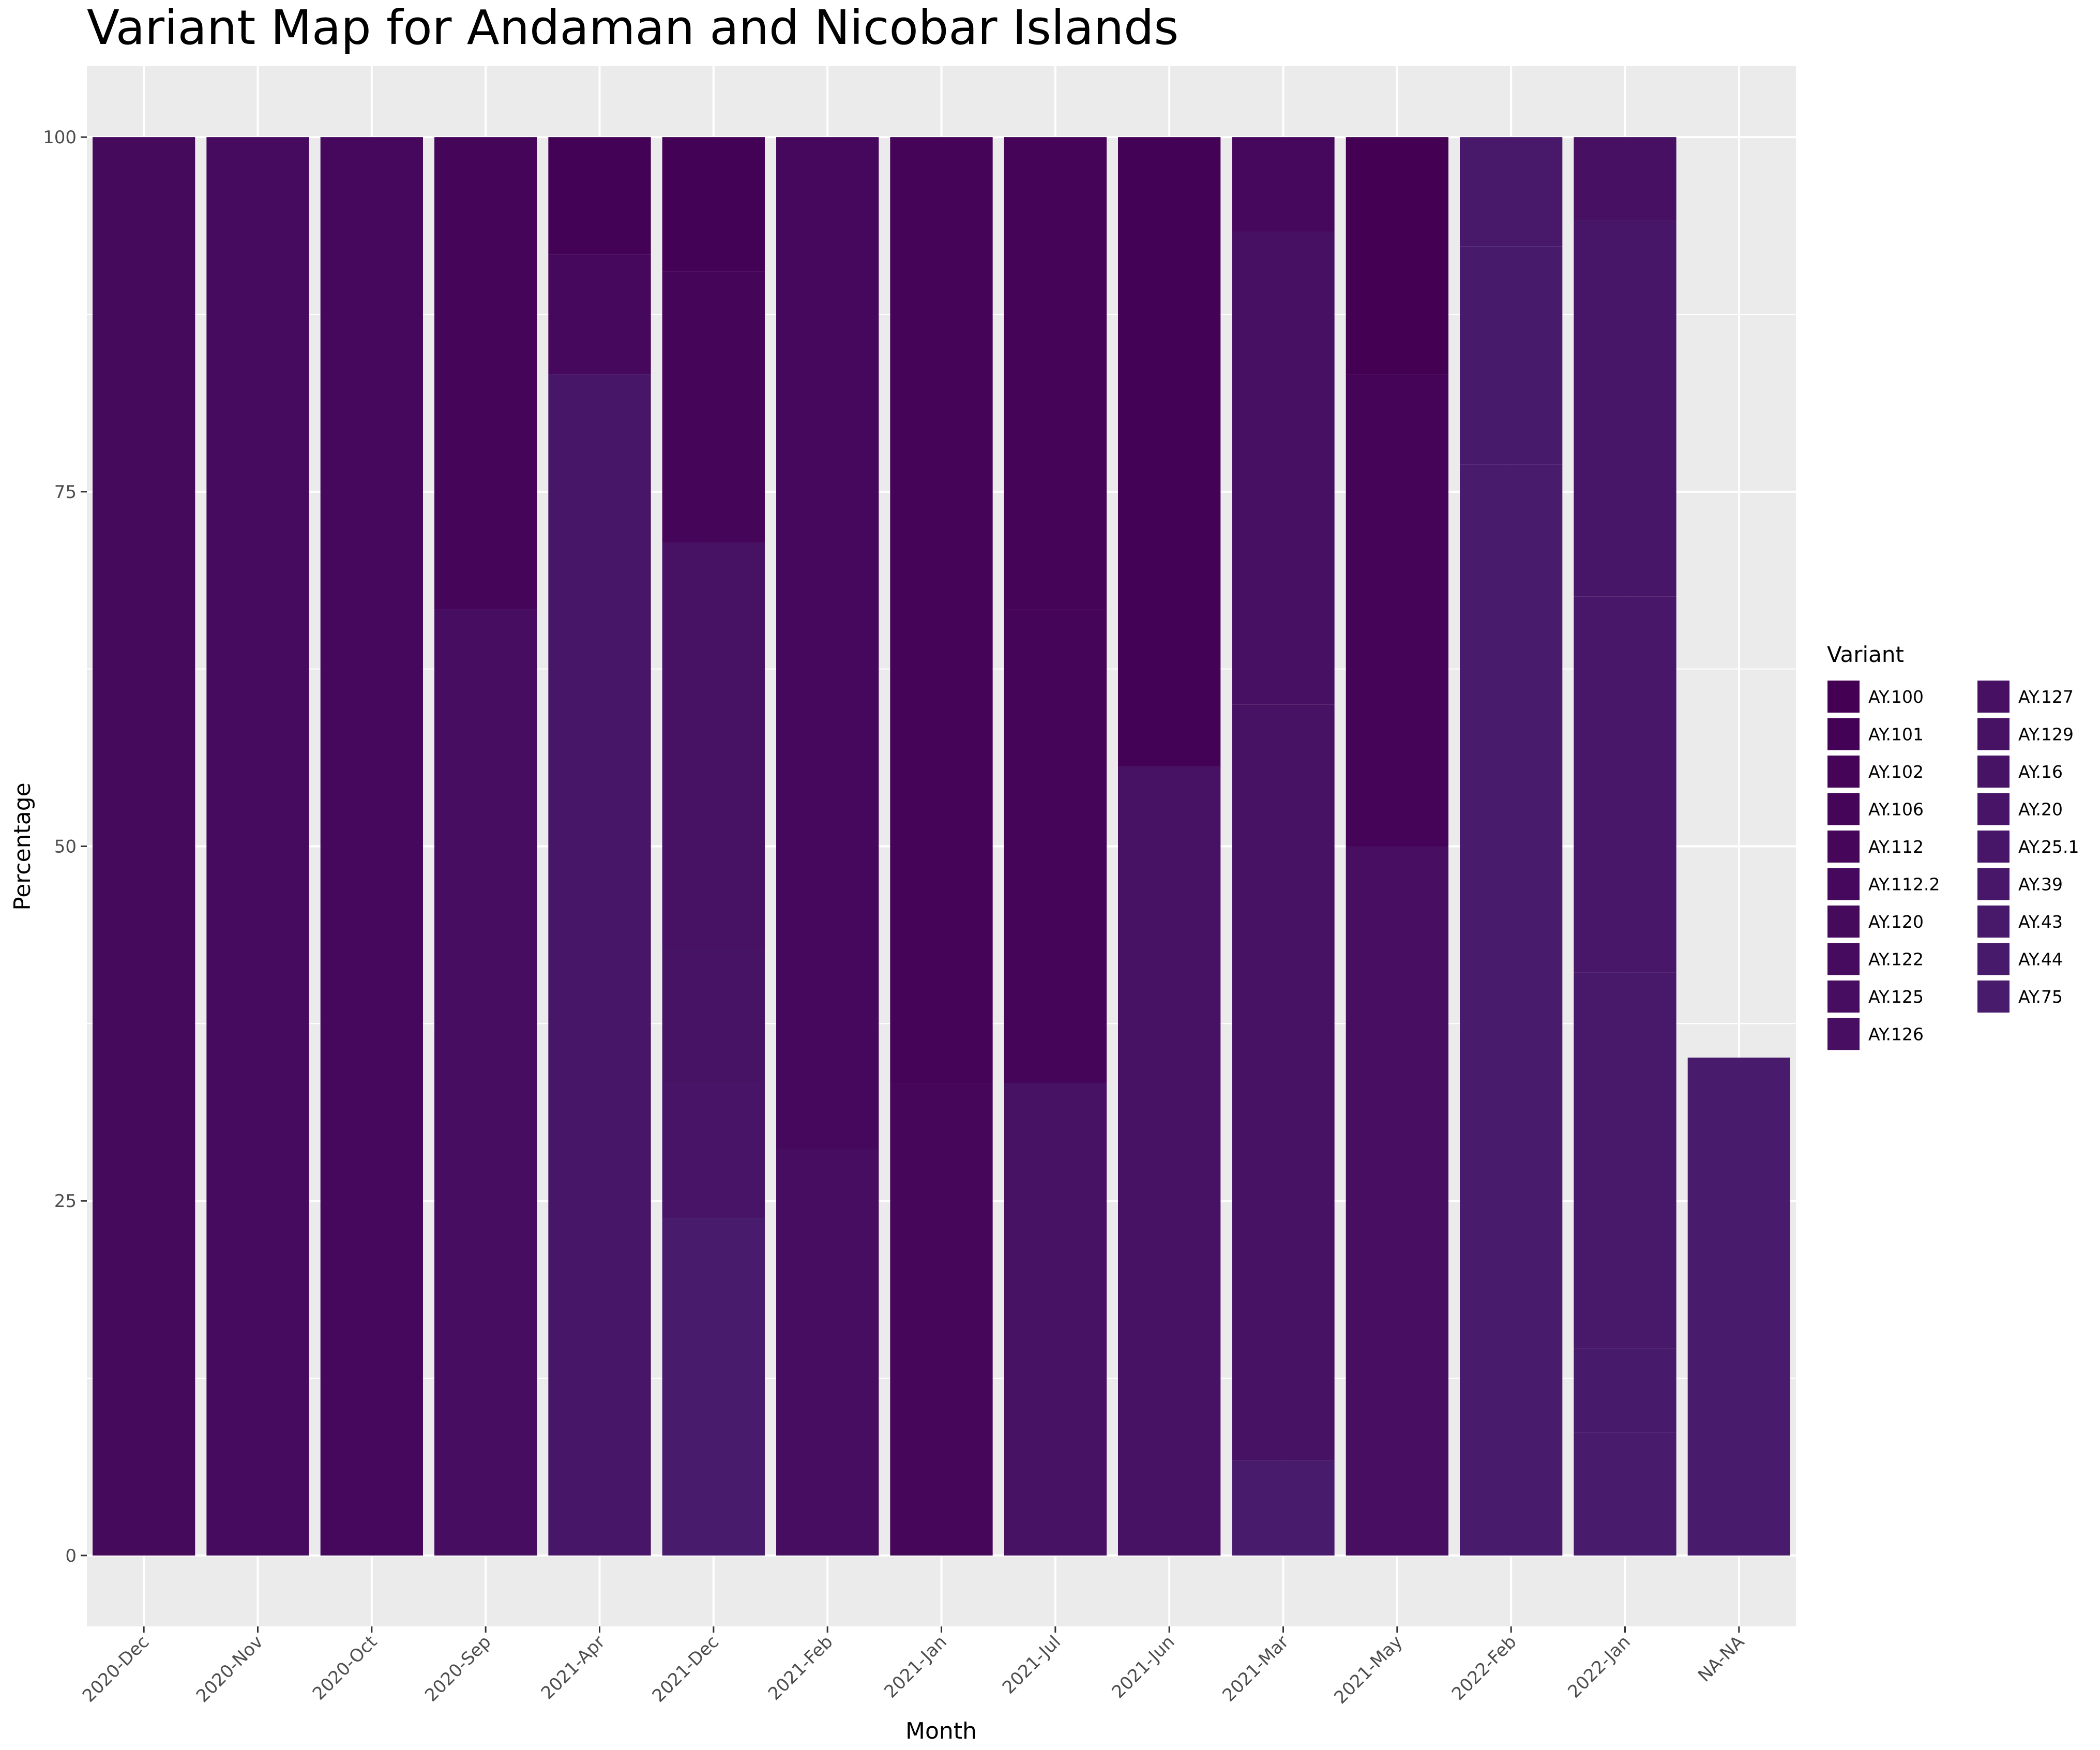 This screenshot has height=1750, width=2100. I want to click on legend-label: AY.39, so click(2041, 885).